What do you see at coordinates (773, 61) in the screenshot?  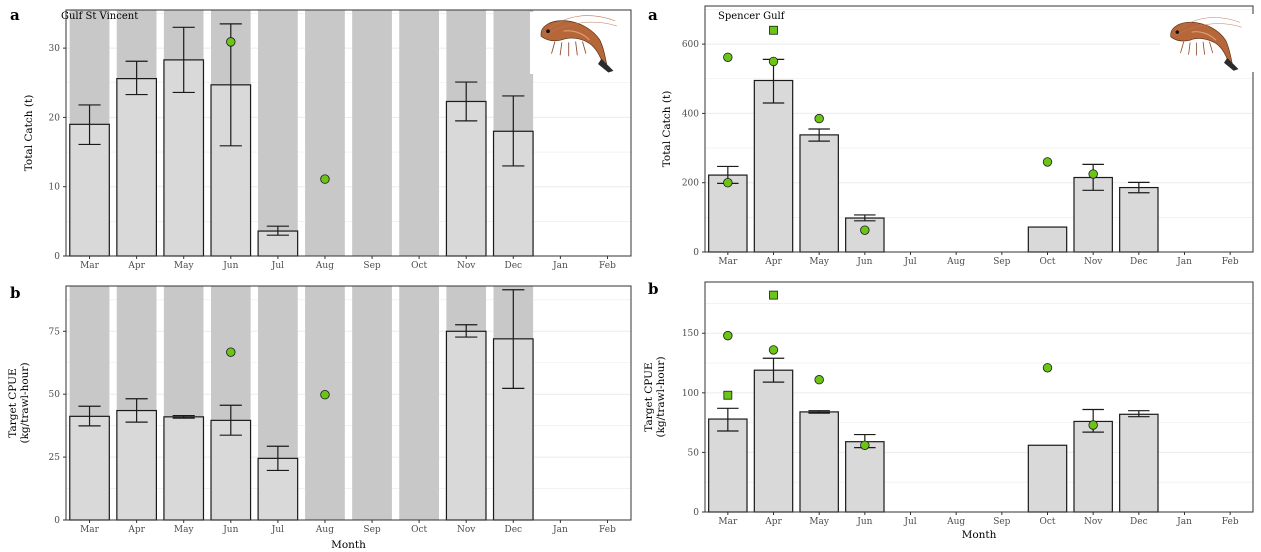 I see `point-circle-apr` at bounding box center [773, 61].